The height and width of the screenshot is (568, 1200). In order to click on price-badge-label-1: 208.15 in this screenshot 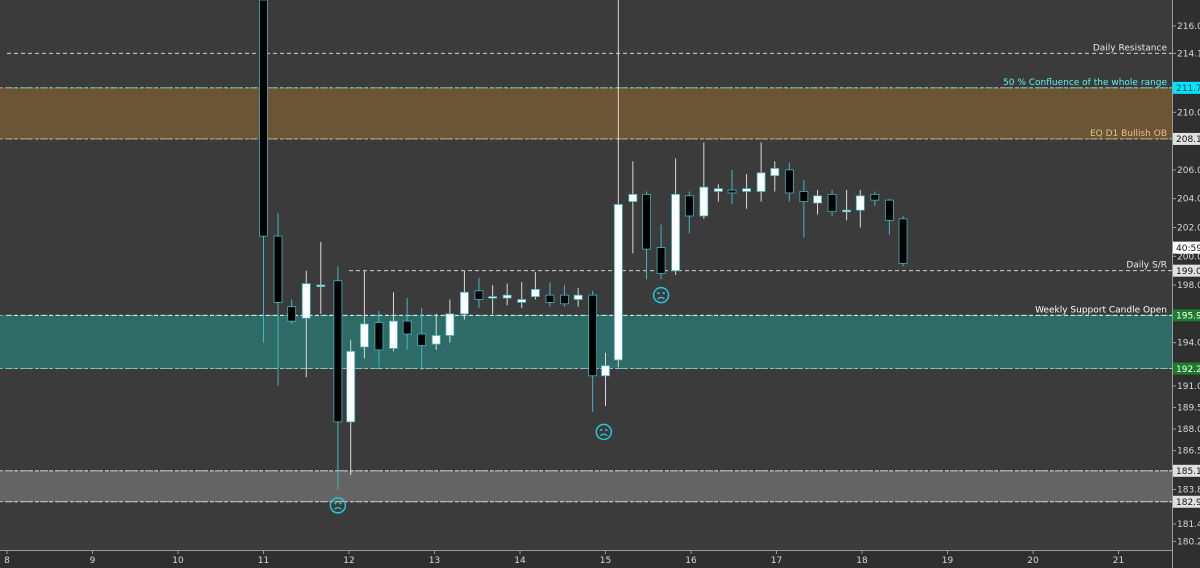, I will do `click(1188, 140)`.